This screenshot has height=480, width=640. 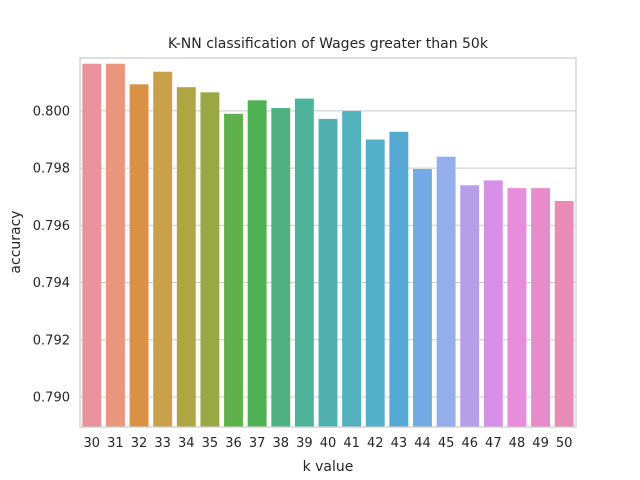 What do you see at coordinates (162, 443) in the screenshot?
I see `x-tick-label: 33` at bounding box center [162, 443].